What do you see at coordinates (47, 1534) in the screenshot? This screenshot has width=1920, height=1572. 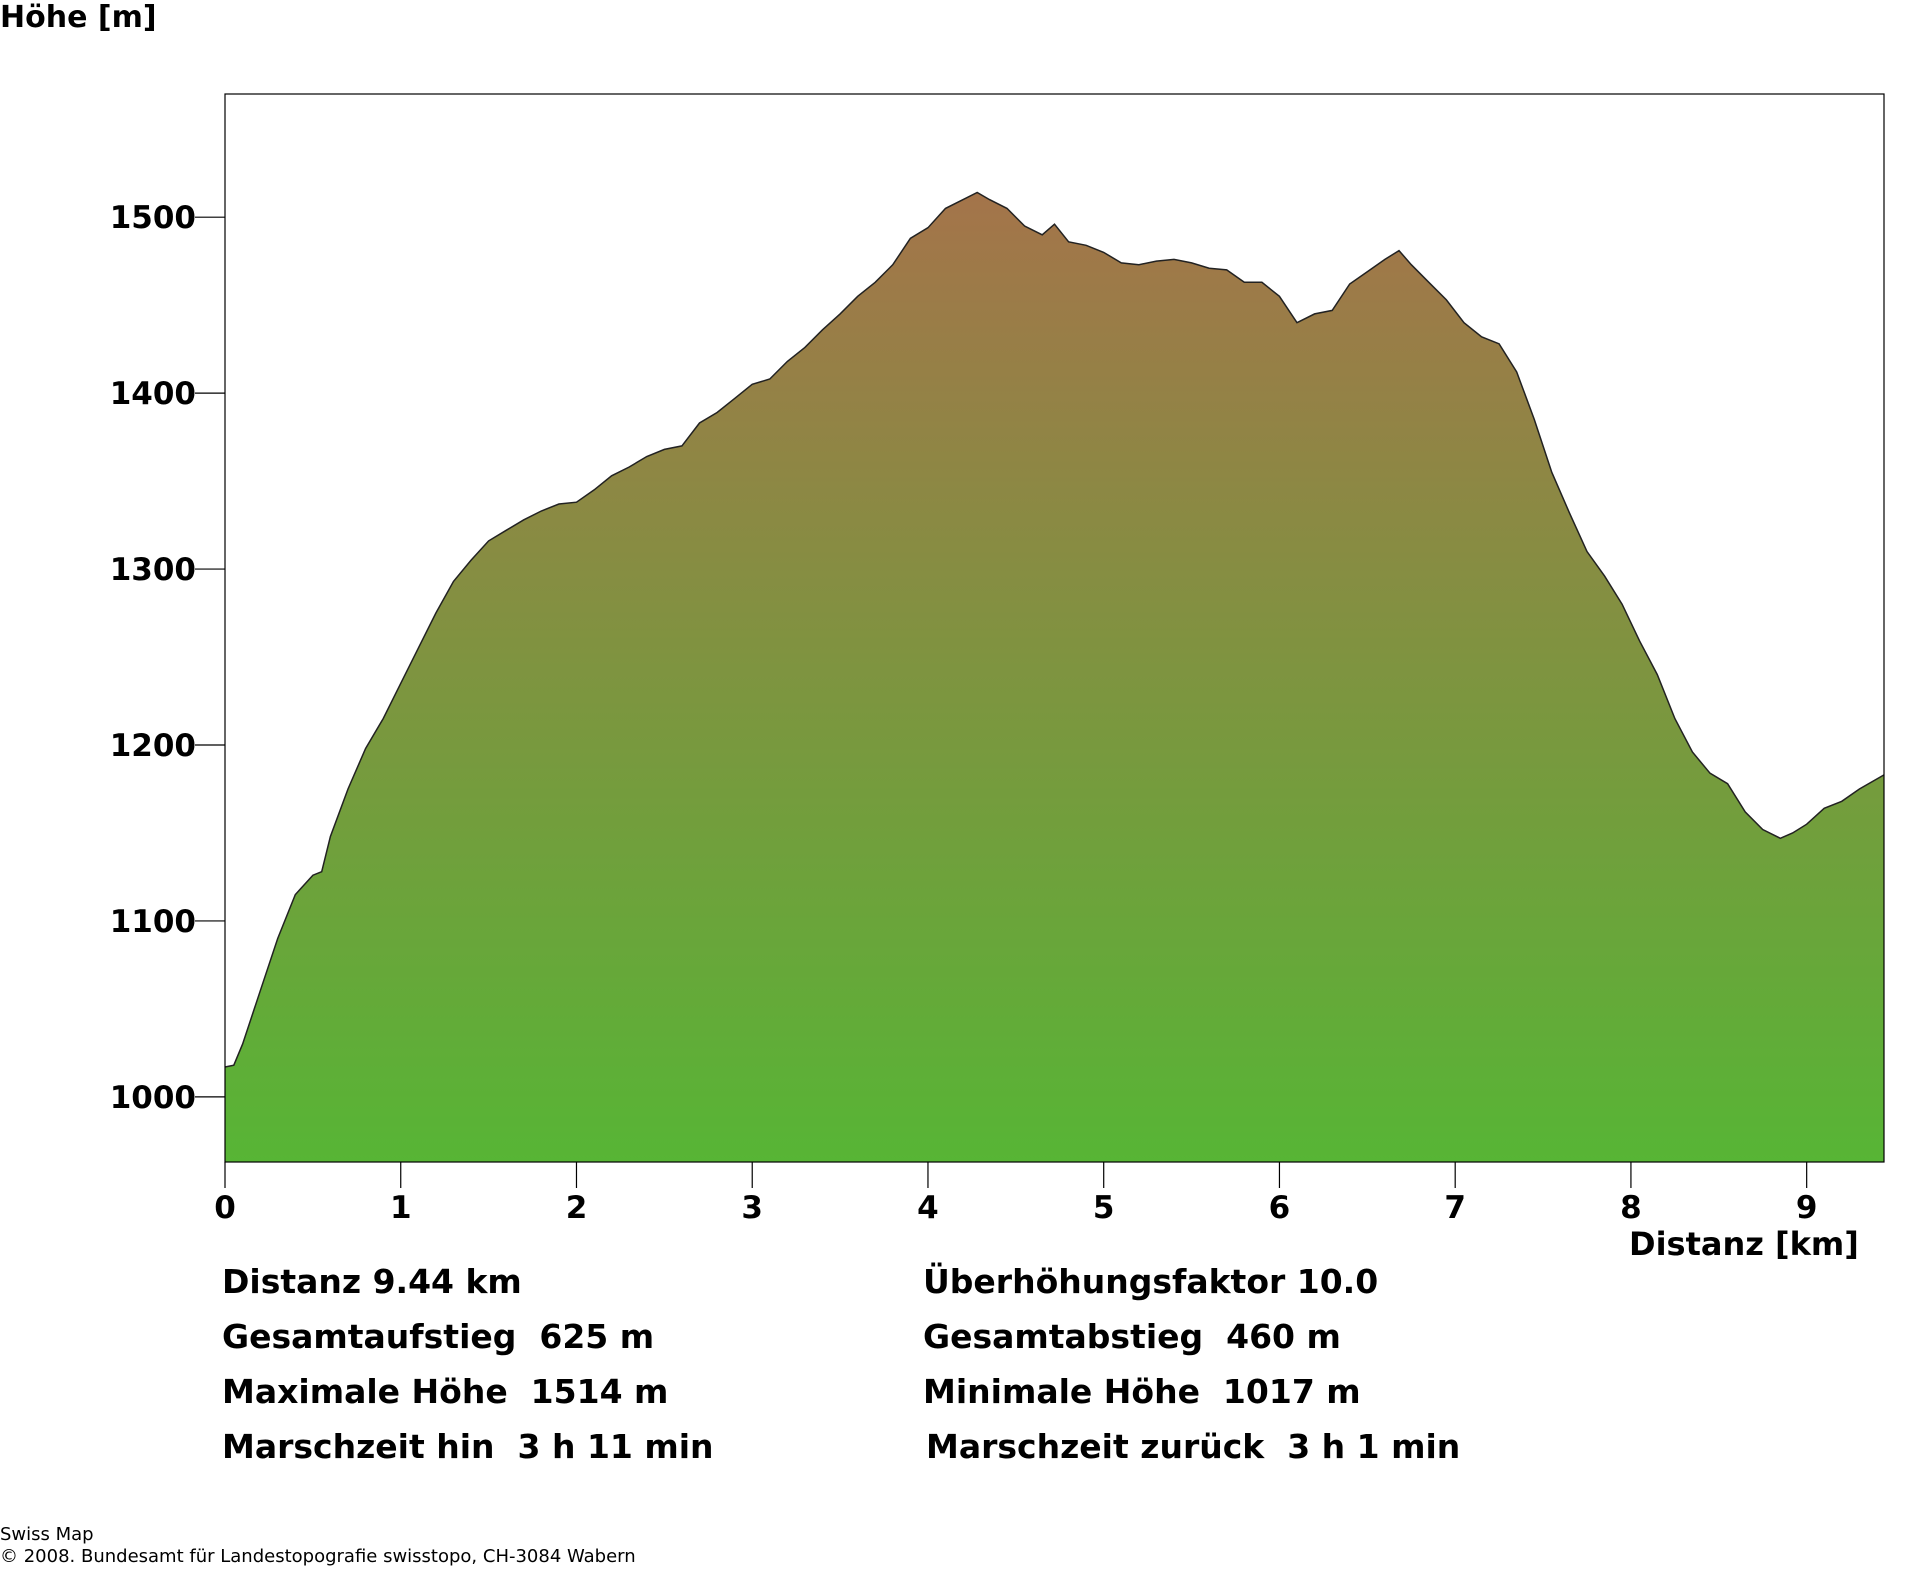 I see `credit-title: Swiss Map` at bounding box center [47, 1534].